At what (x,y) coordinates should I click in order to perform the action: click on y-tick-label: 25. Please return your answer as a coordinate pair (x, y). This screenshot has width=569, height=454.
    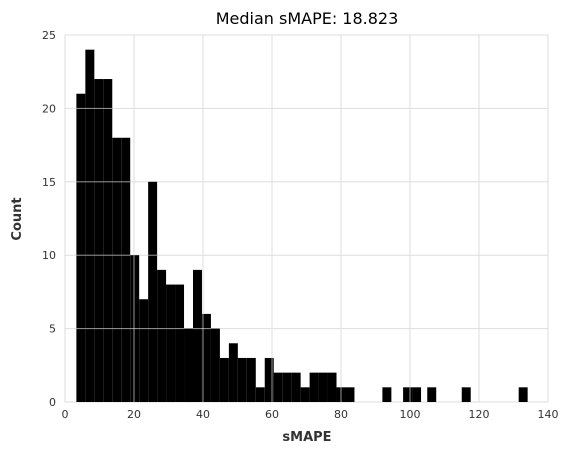
    Looking at the image, I should click on (49, 35).